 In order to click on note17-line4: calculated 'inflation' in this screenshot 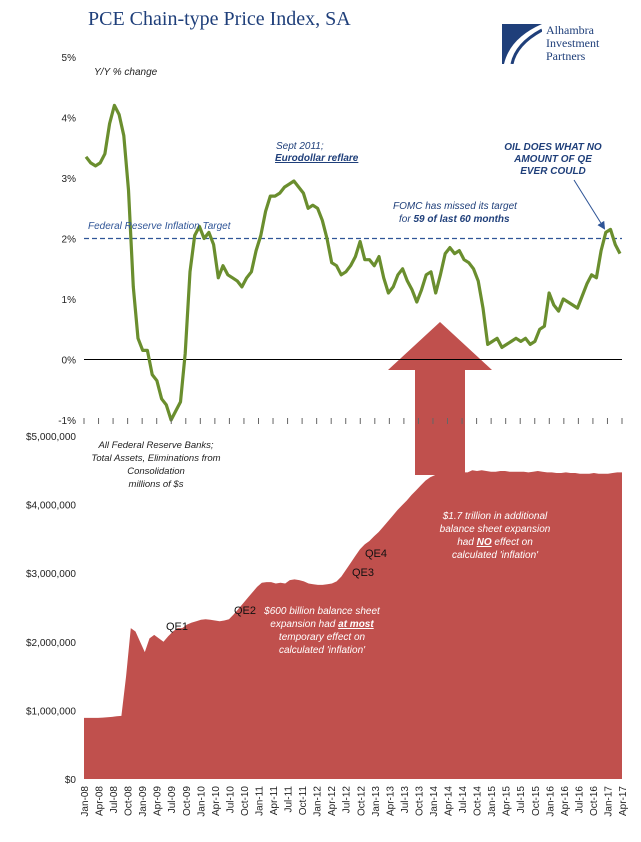, I will do `click(495, 555)`.